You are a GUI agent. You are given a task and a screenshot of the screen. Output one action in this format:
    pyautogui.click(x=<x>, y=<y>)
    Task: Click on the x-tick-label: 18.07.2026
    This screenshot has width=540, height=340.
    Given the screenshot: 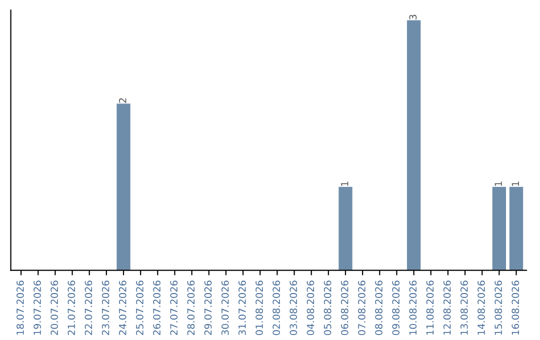 What is the action you would take?
    pyautogui.click(x=20, y=307)
    